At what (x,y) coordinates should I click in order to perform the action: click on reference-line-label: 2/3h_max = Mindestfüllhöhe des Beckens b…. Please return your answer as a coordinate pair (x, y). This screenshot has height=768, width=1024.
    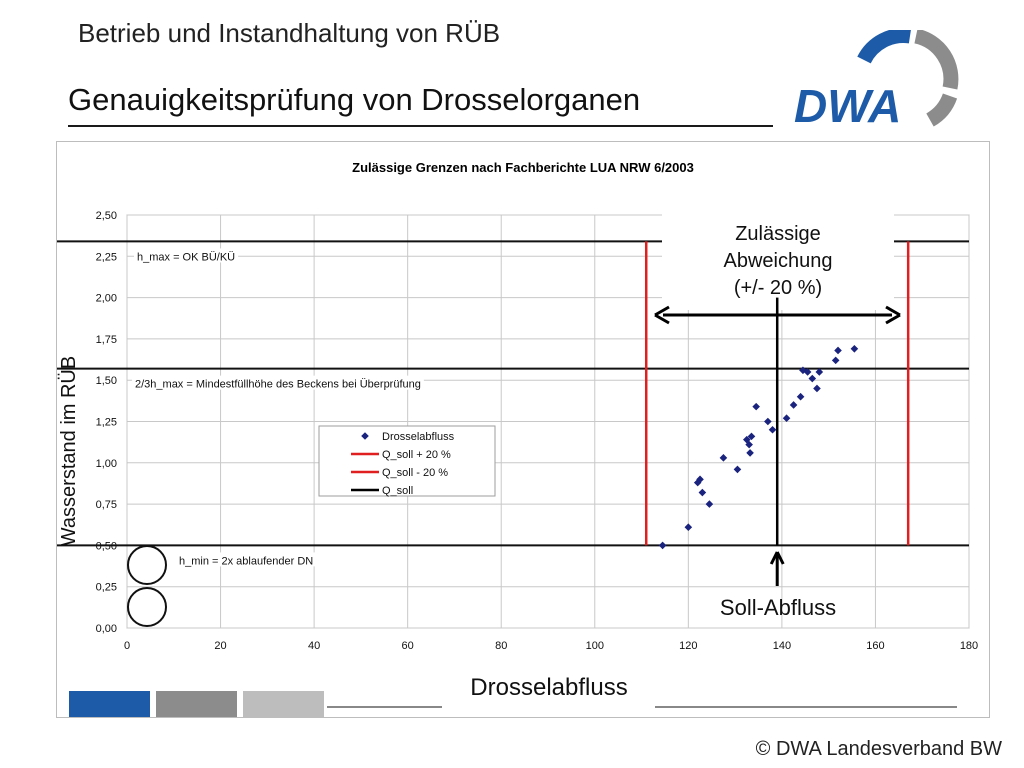
    Looking at the image, I should click on (278, 385).